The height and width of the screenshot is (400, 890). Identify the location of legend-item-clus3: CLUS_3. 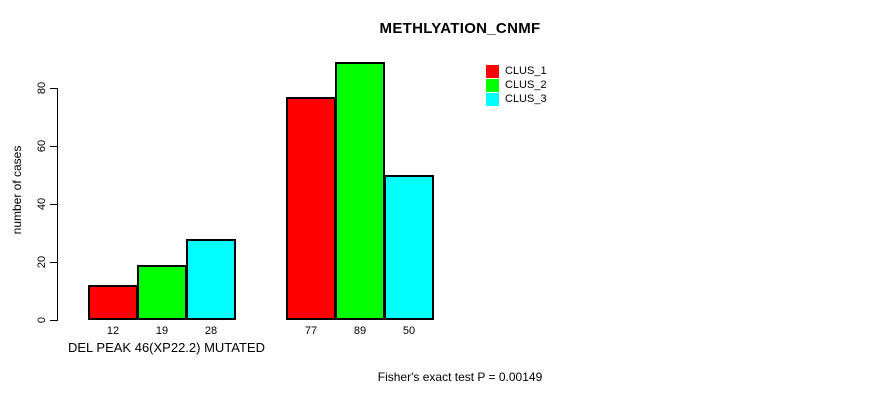
(516, 99).